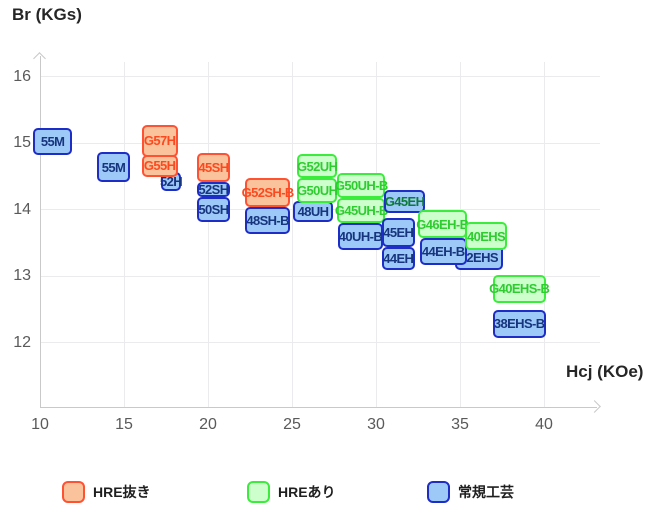  Describe the element at coordinates (486, 492) in the screenshot. I see `legend-label: 常規工芸` at that location.